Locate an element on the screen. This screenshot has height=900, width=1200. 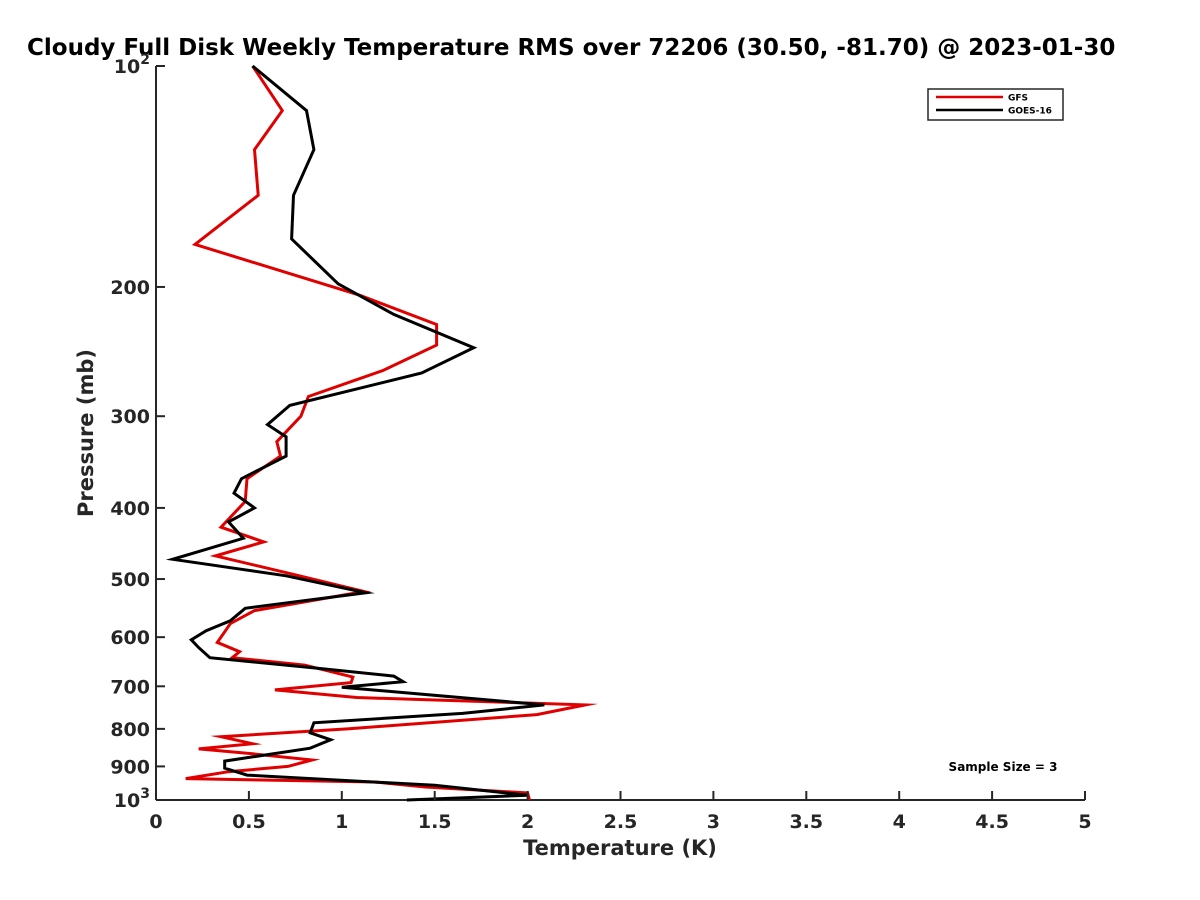
y-tick-label: 700 is located at coordinates (130, 687).